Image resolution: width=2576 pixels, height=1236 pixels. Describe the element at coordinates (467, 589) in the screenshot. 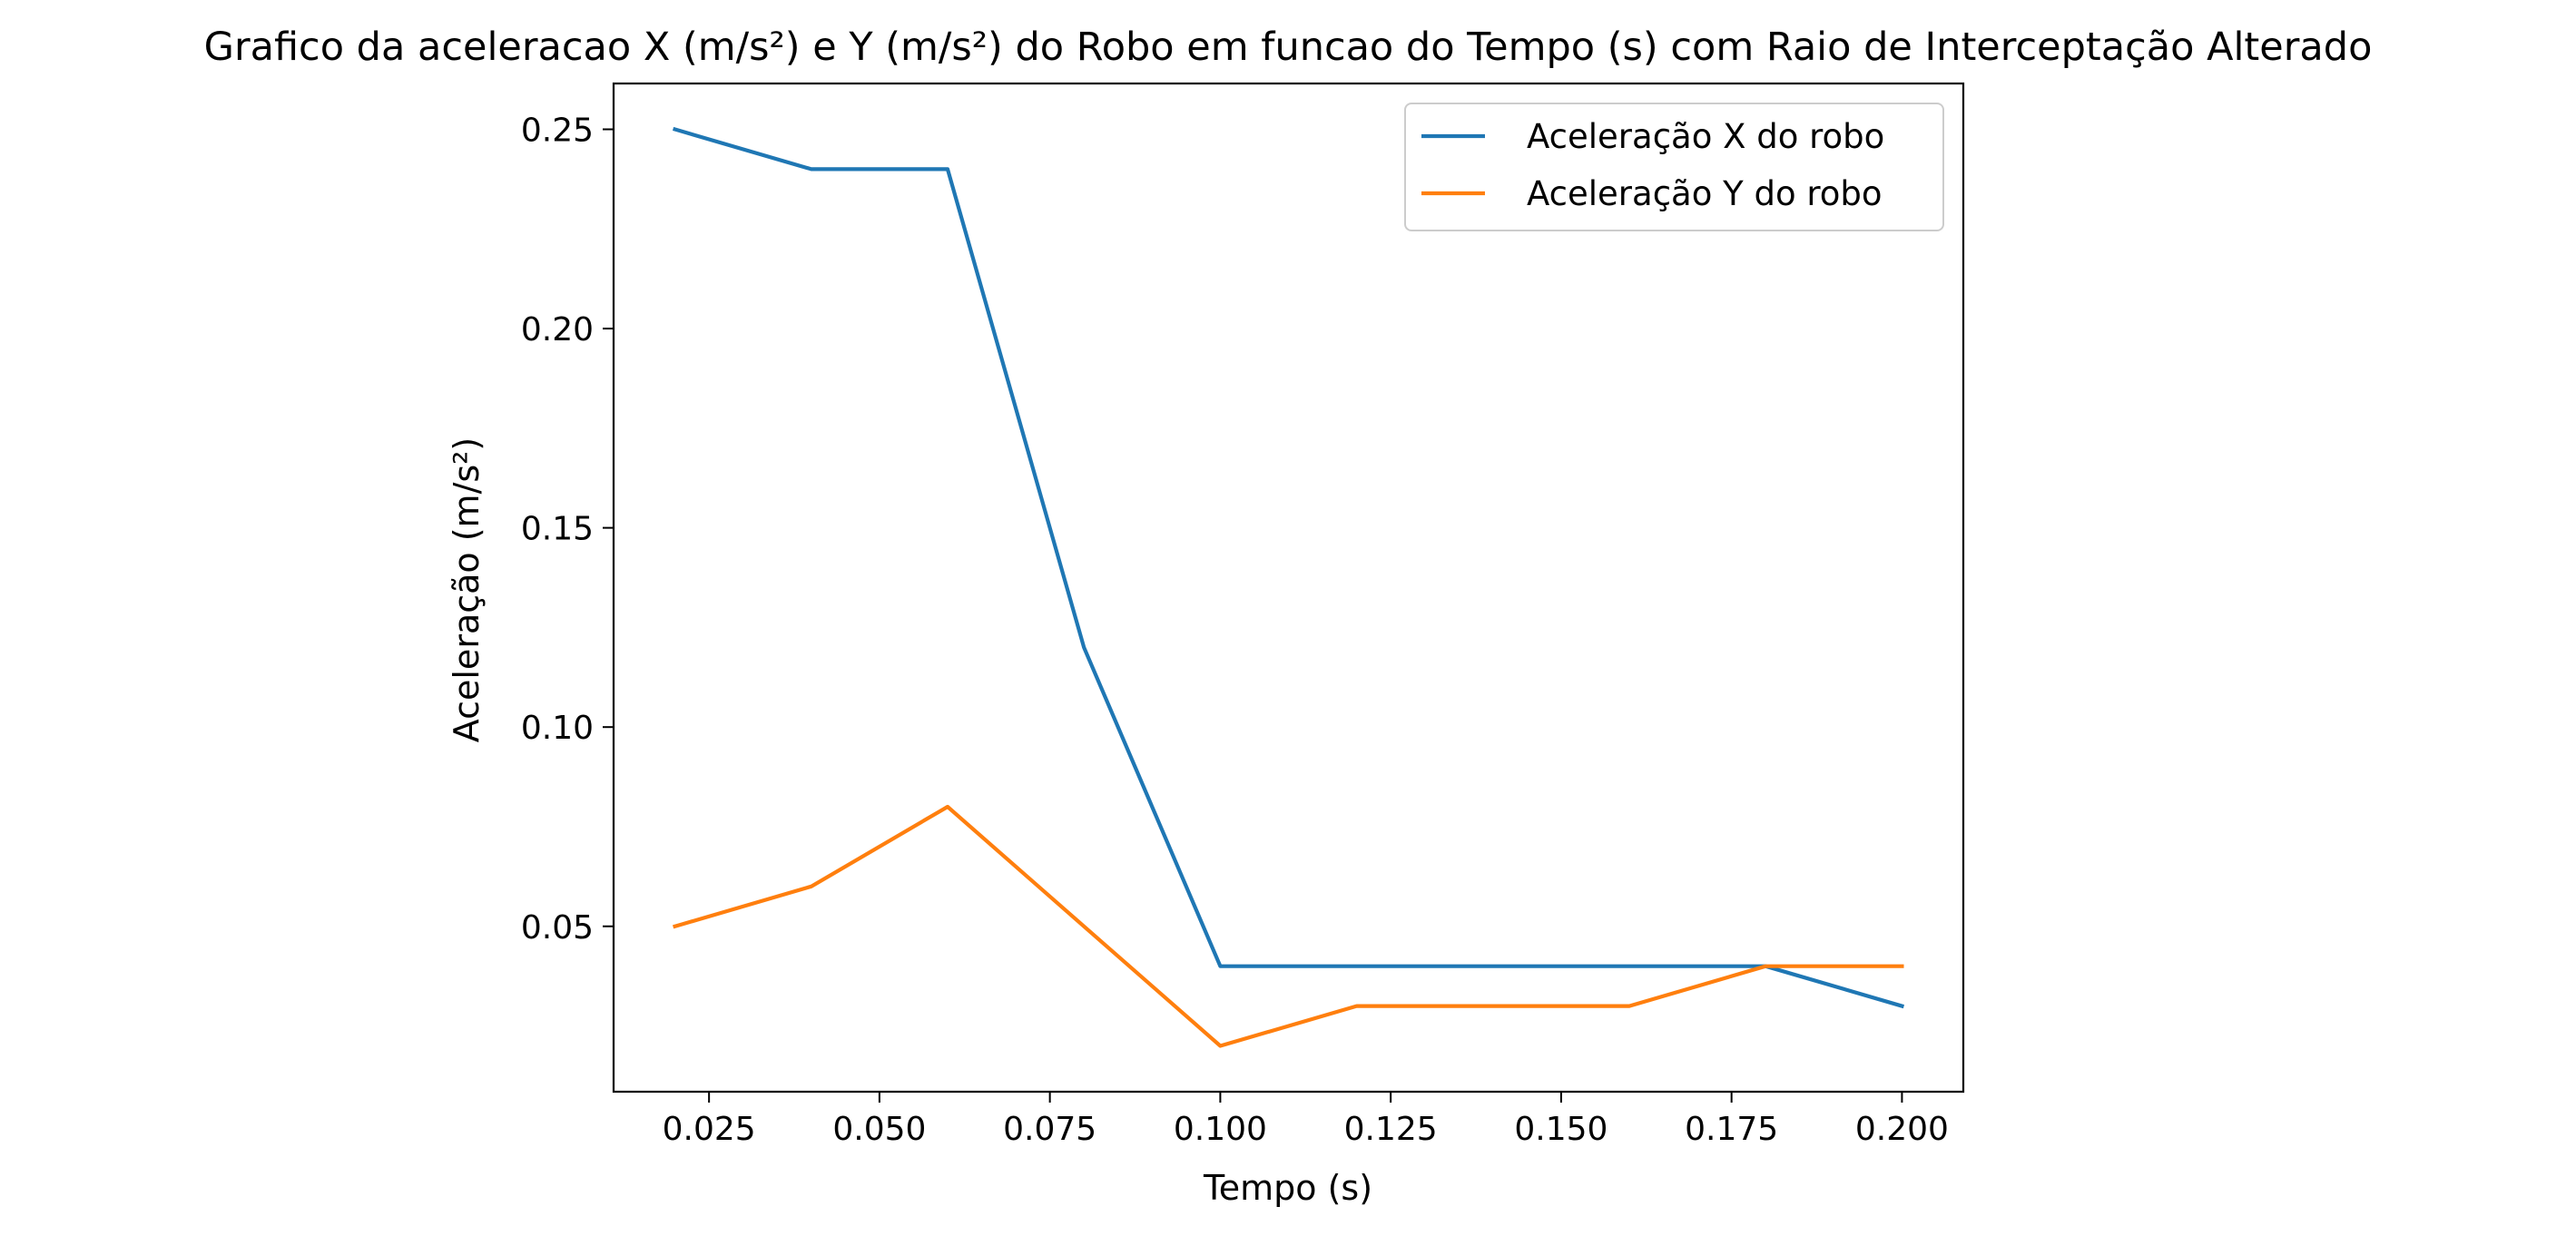

I see `y-axis-label: Aceleração (m/s²)` at that location.